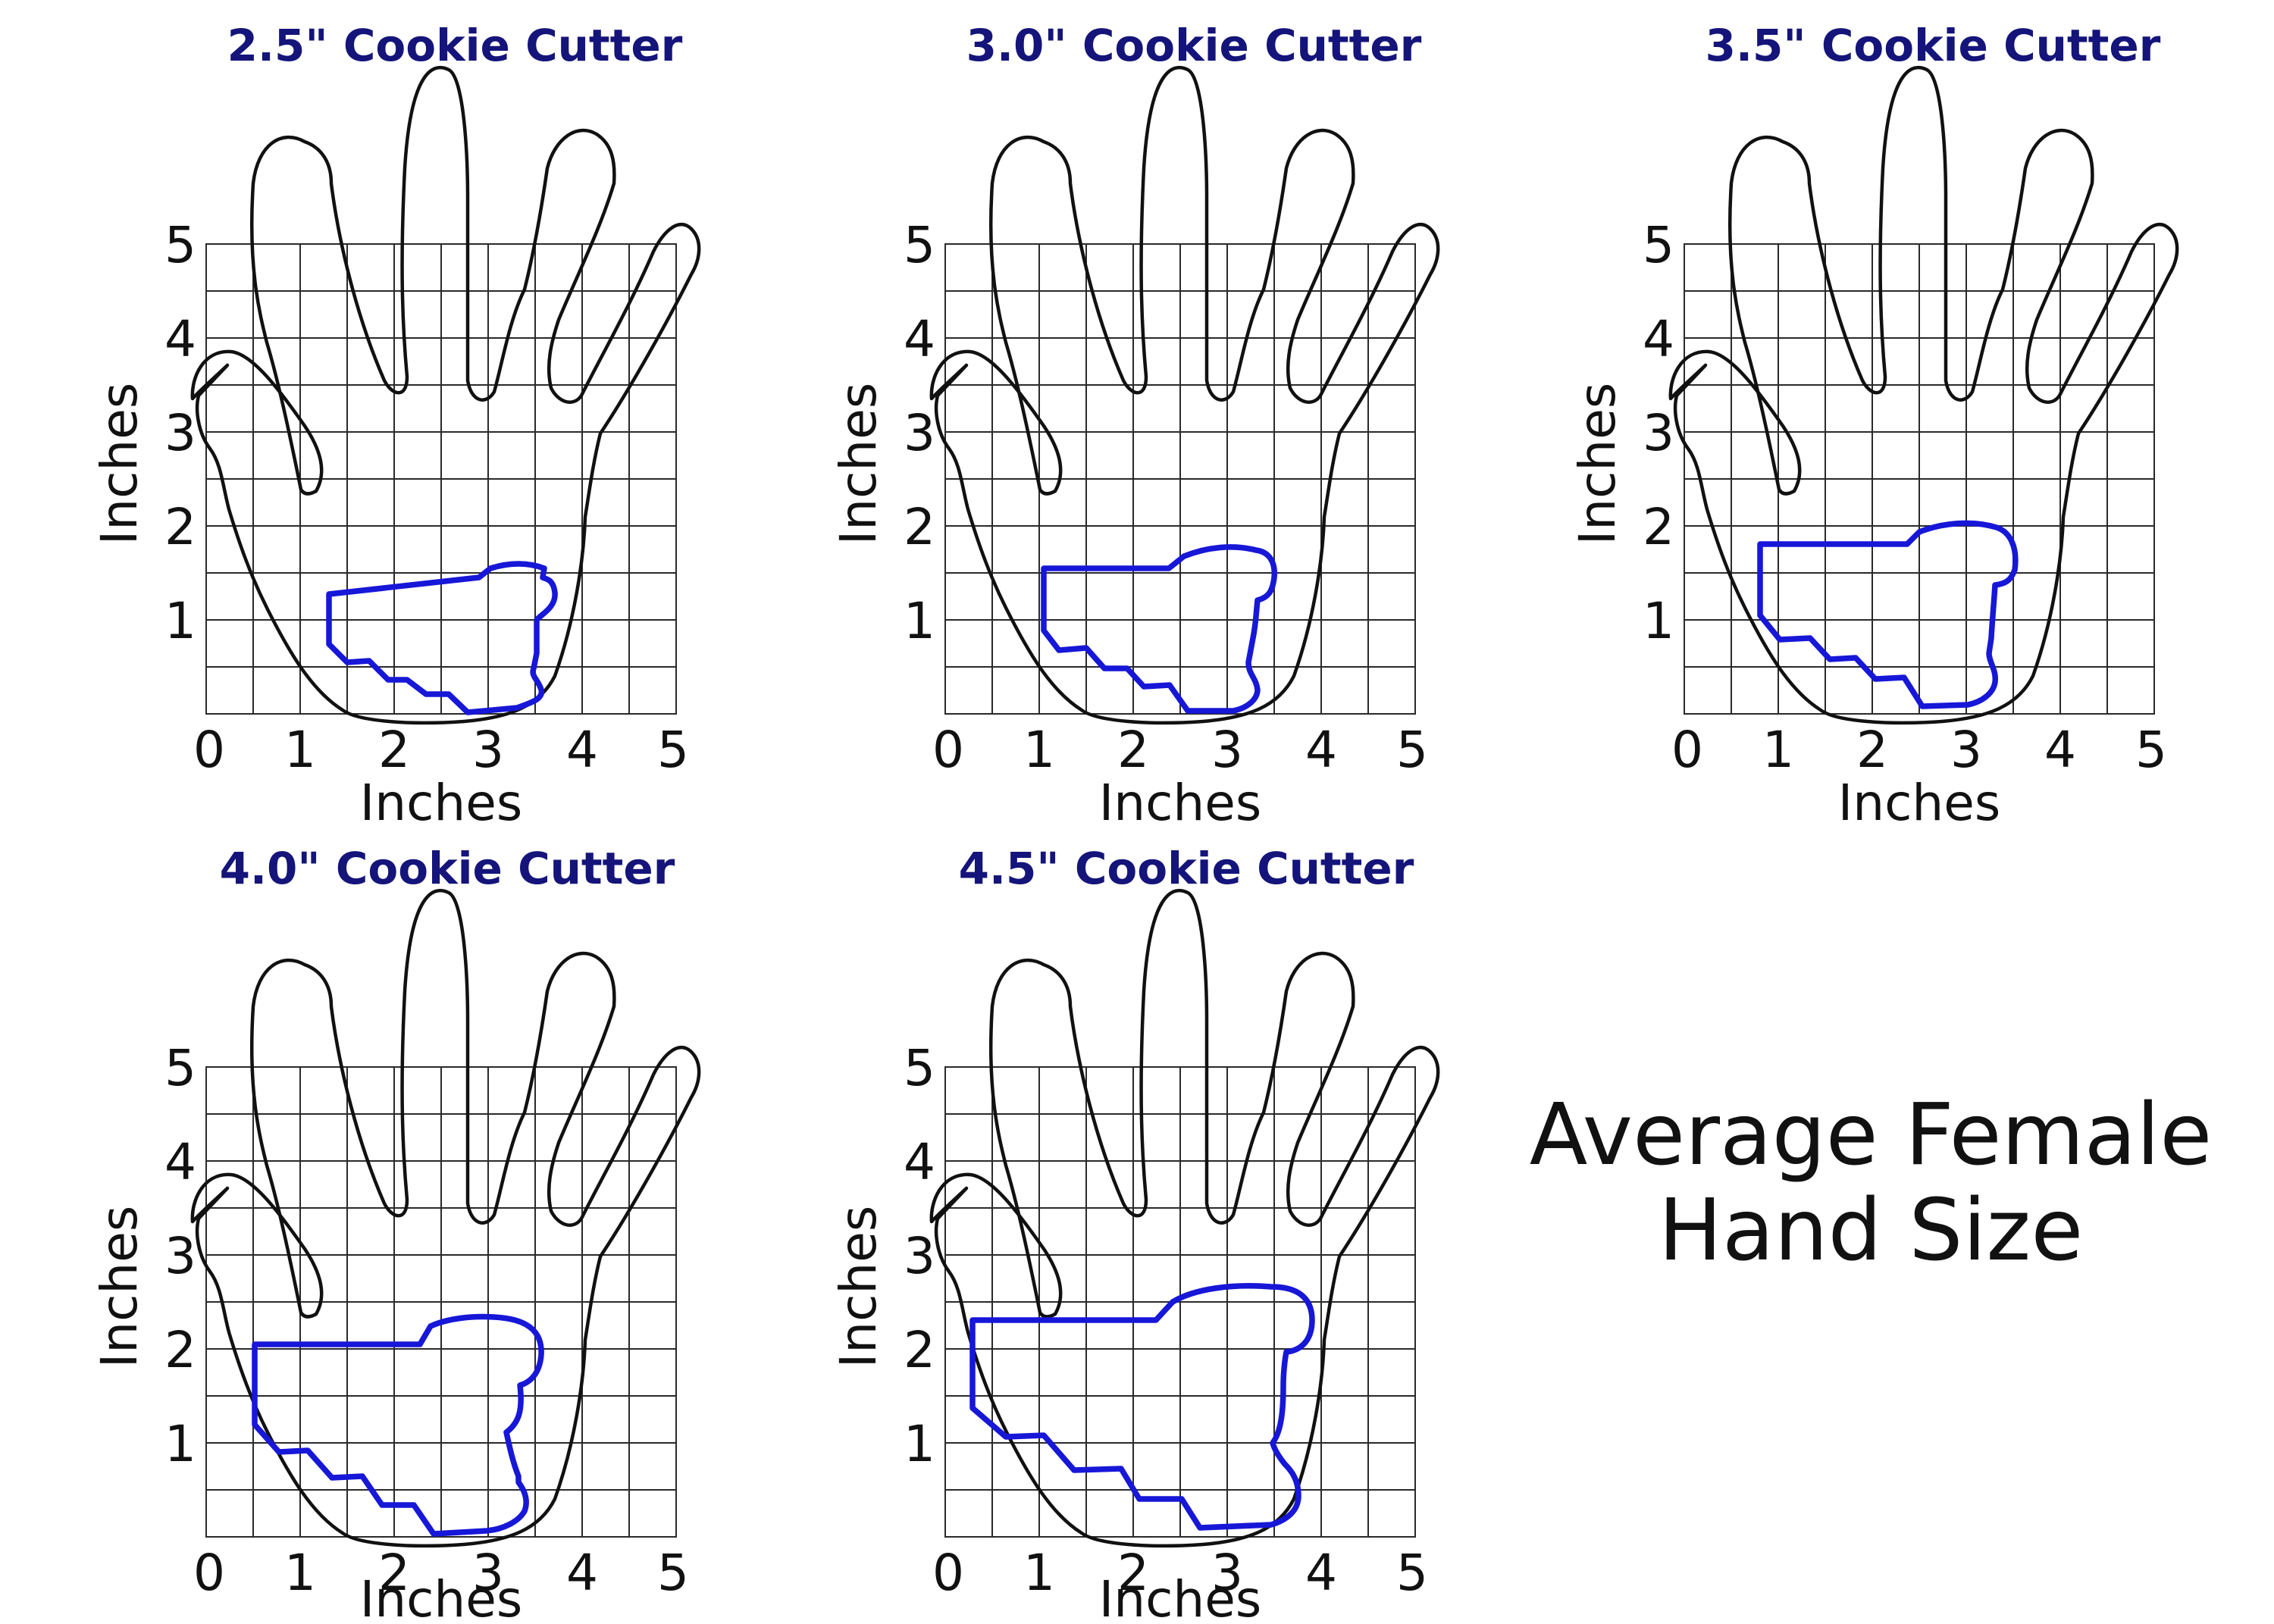 Image resolution: width=2274 pixels, height=1624 pixels. I want to click on figure-caption: Average Female Hand Size, so click(1871, 1183).